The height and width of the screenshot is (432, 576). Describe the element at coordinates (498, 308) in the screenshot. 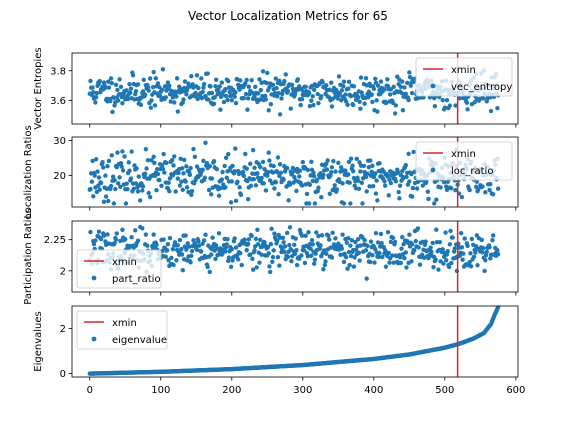

I see `eigenvalue-point` at that location.